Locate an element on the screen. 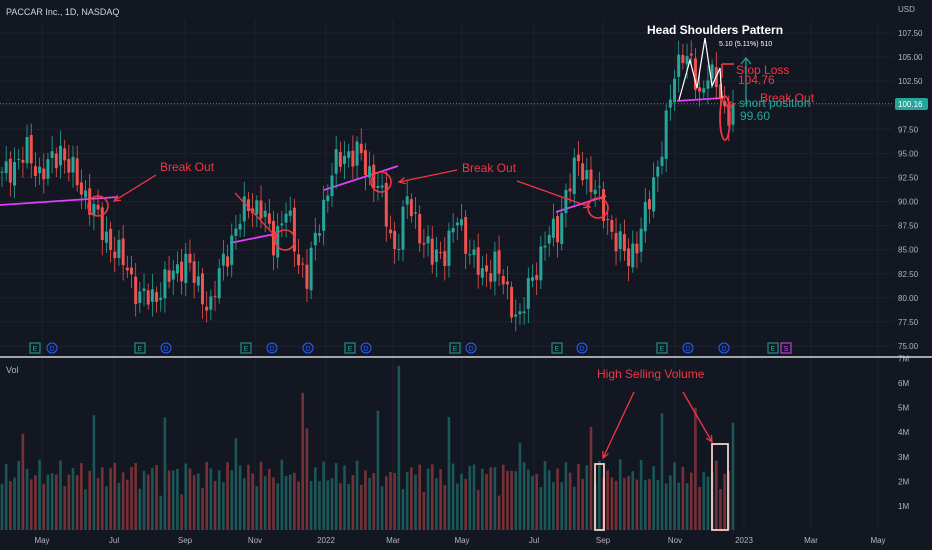  price-tick-label: 87.50 is located at coordinates (908, 226).